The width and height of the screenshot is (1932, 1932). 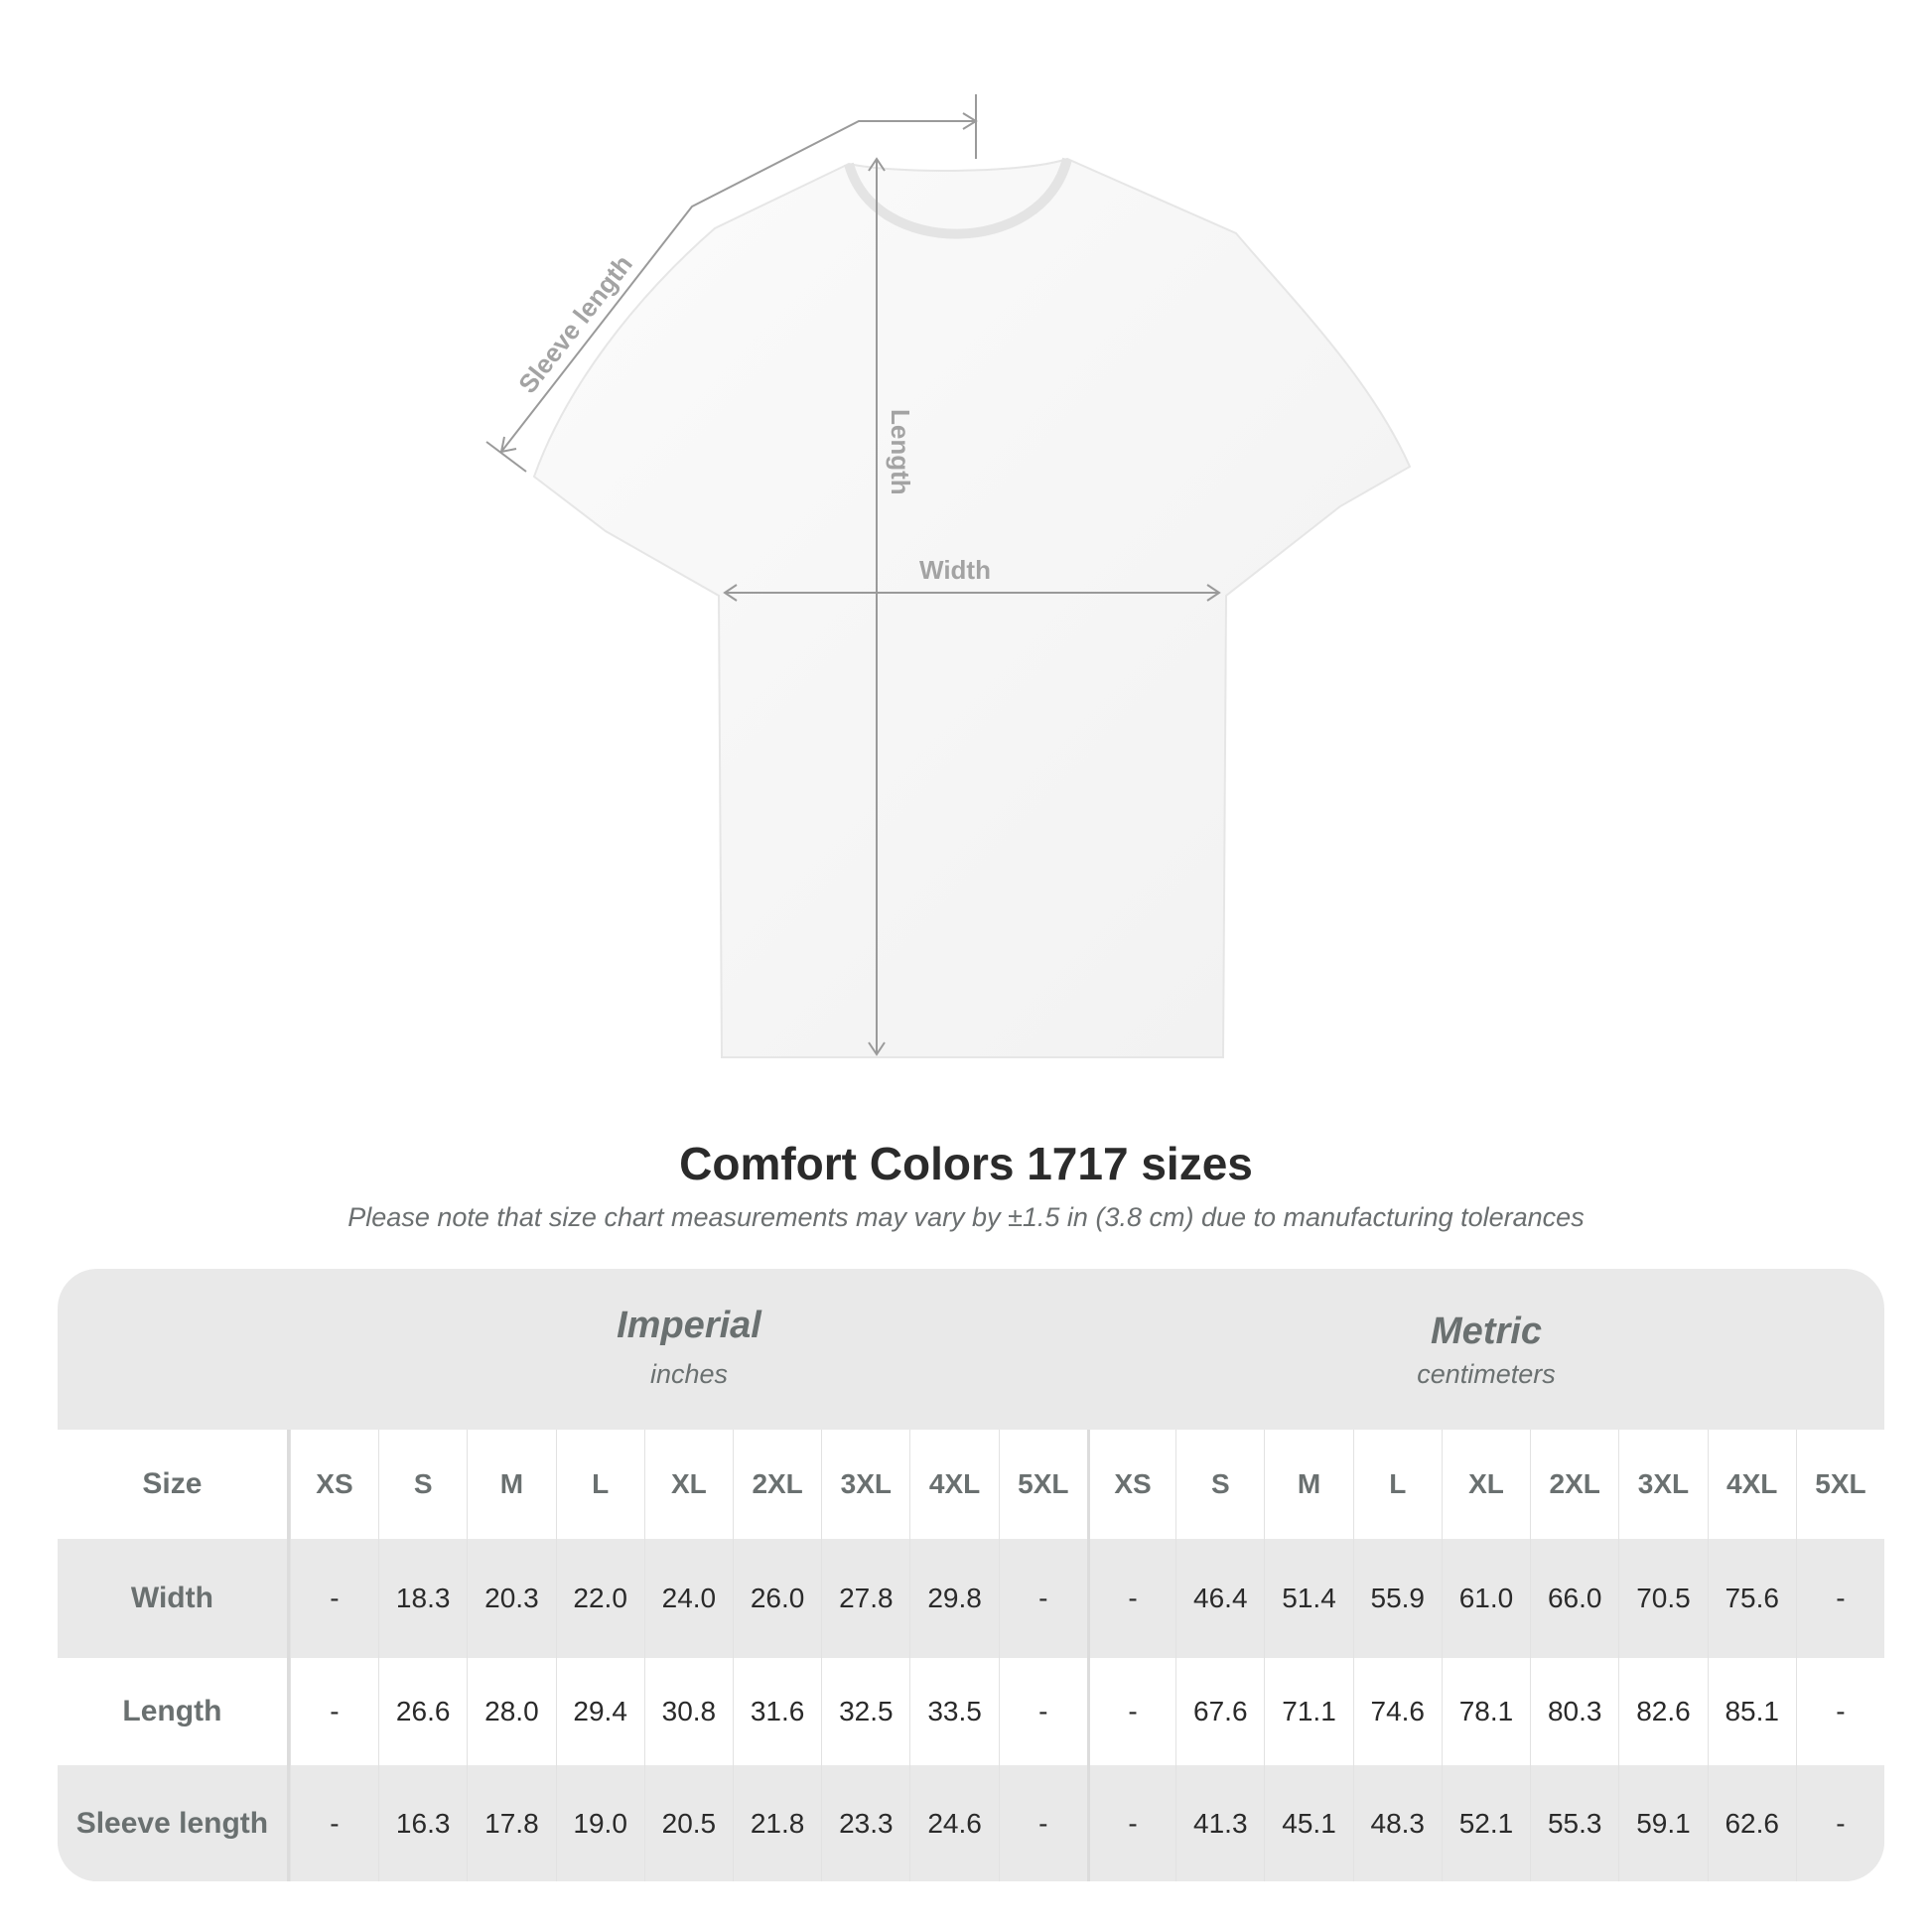 I want to click on metric-size-L: L, so click(x=1397, y=1485).